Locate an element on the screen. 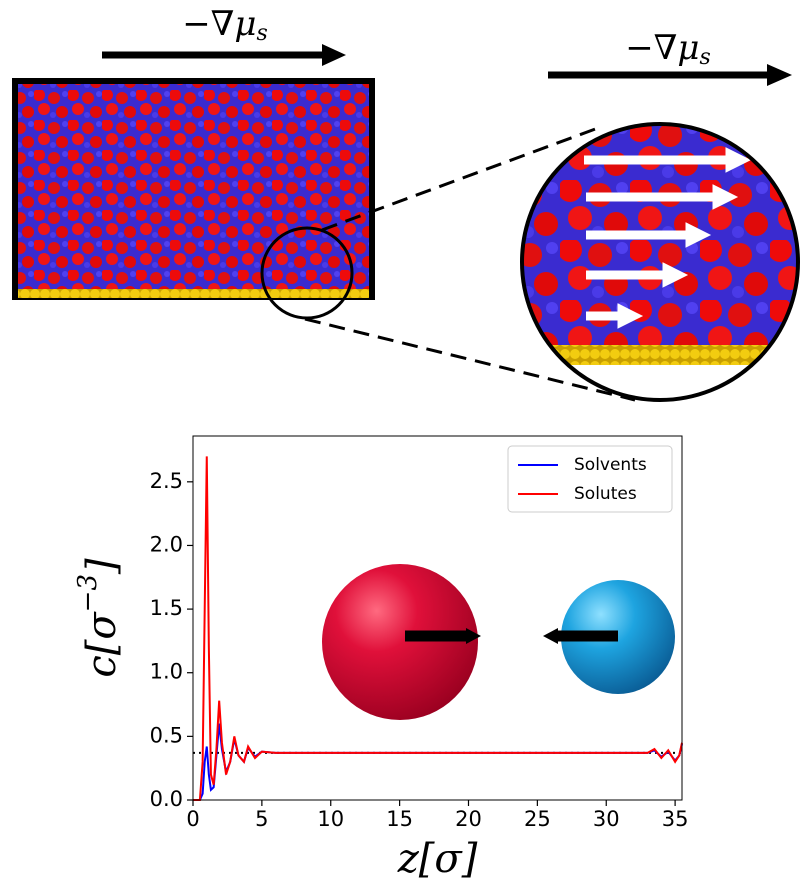 The image size is (807, 888). zoom-circle is located at coordinates (660, 262).